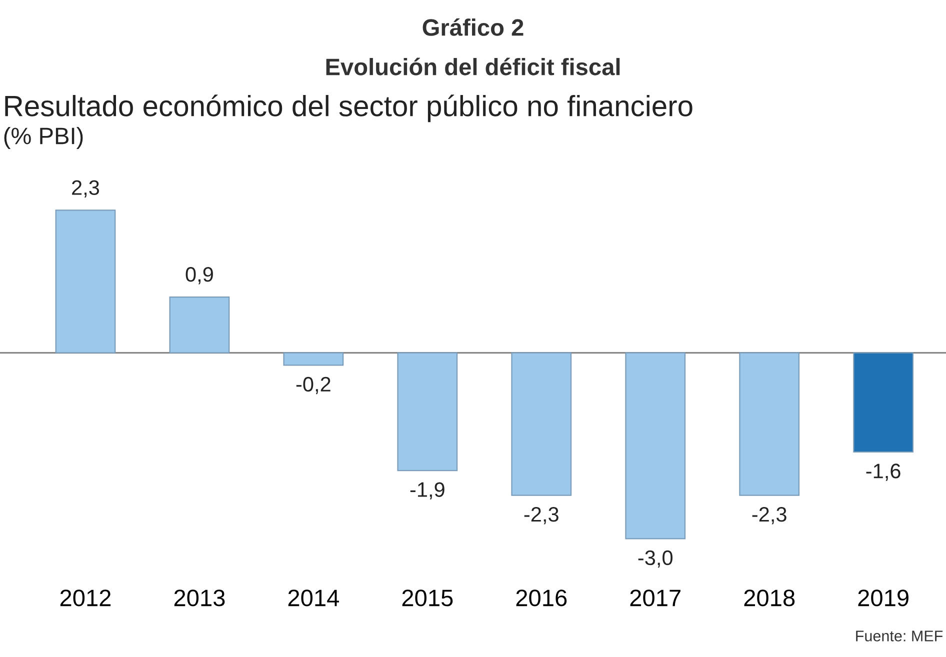  Describe the element at coordinates (883, 598) in the screenshot. I see `x-tick-label: 2019` at that location.